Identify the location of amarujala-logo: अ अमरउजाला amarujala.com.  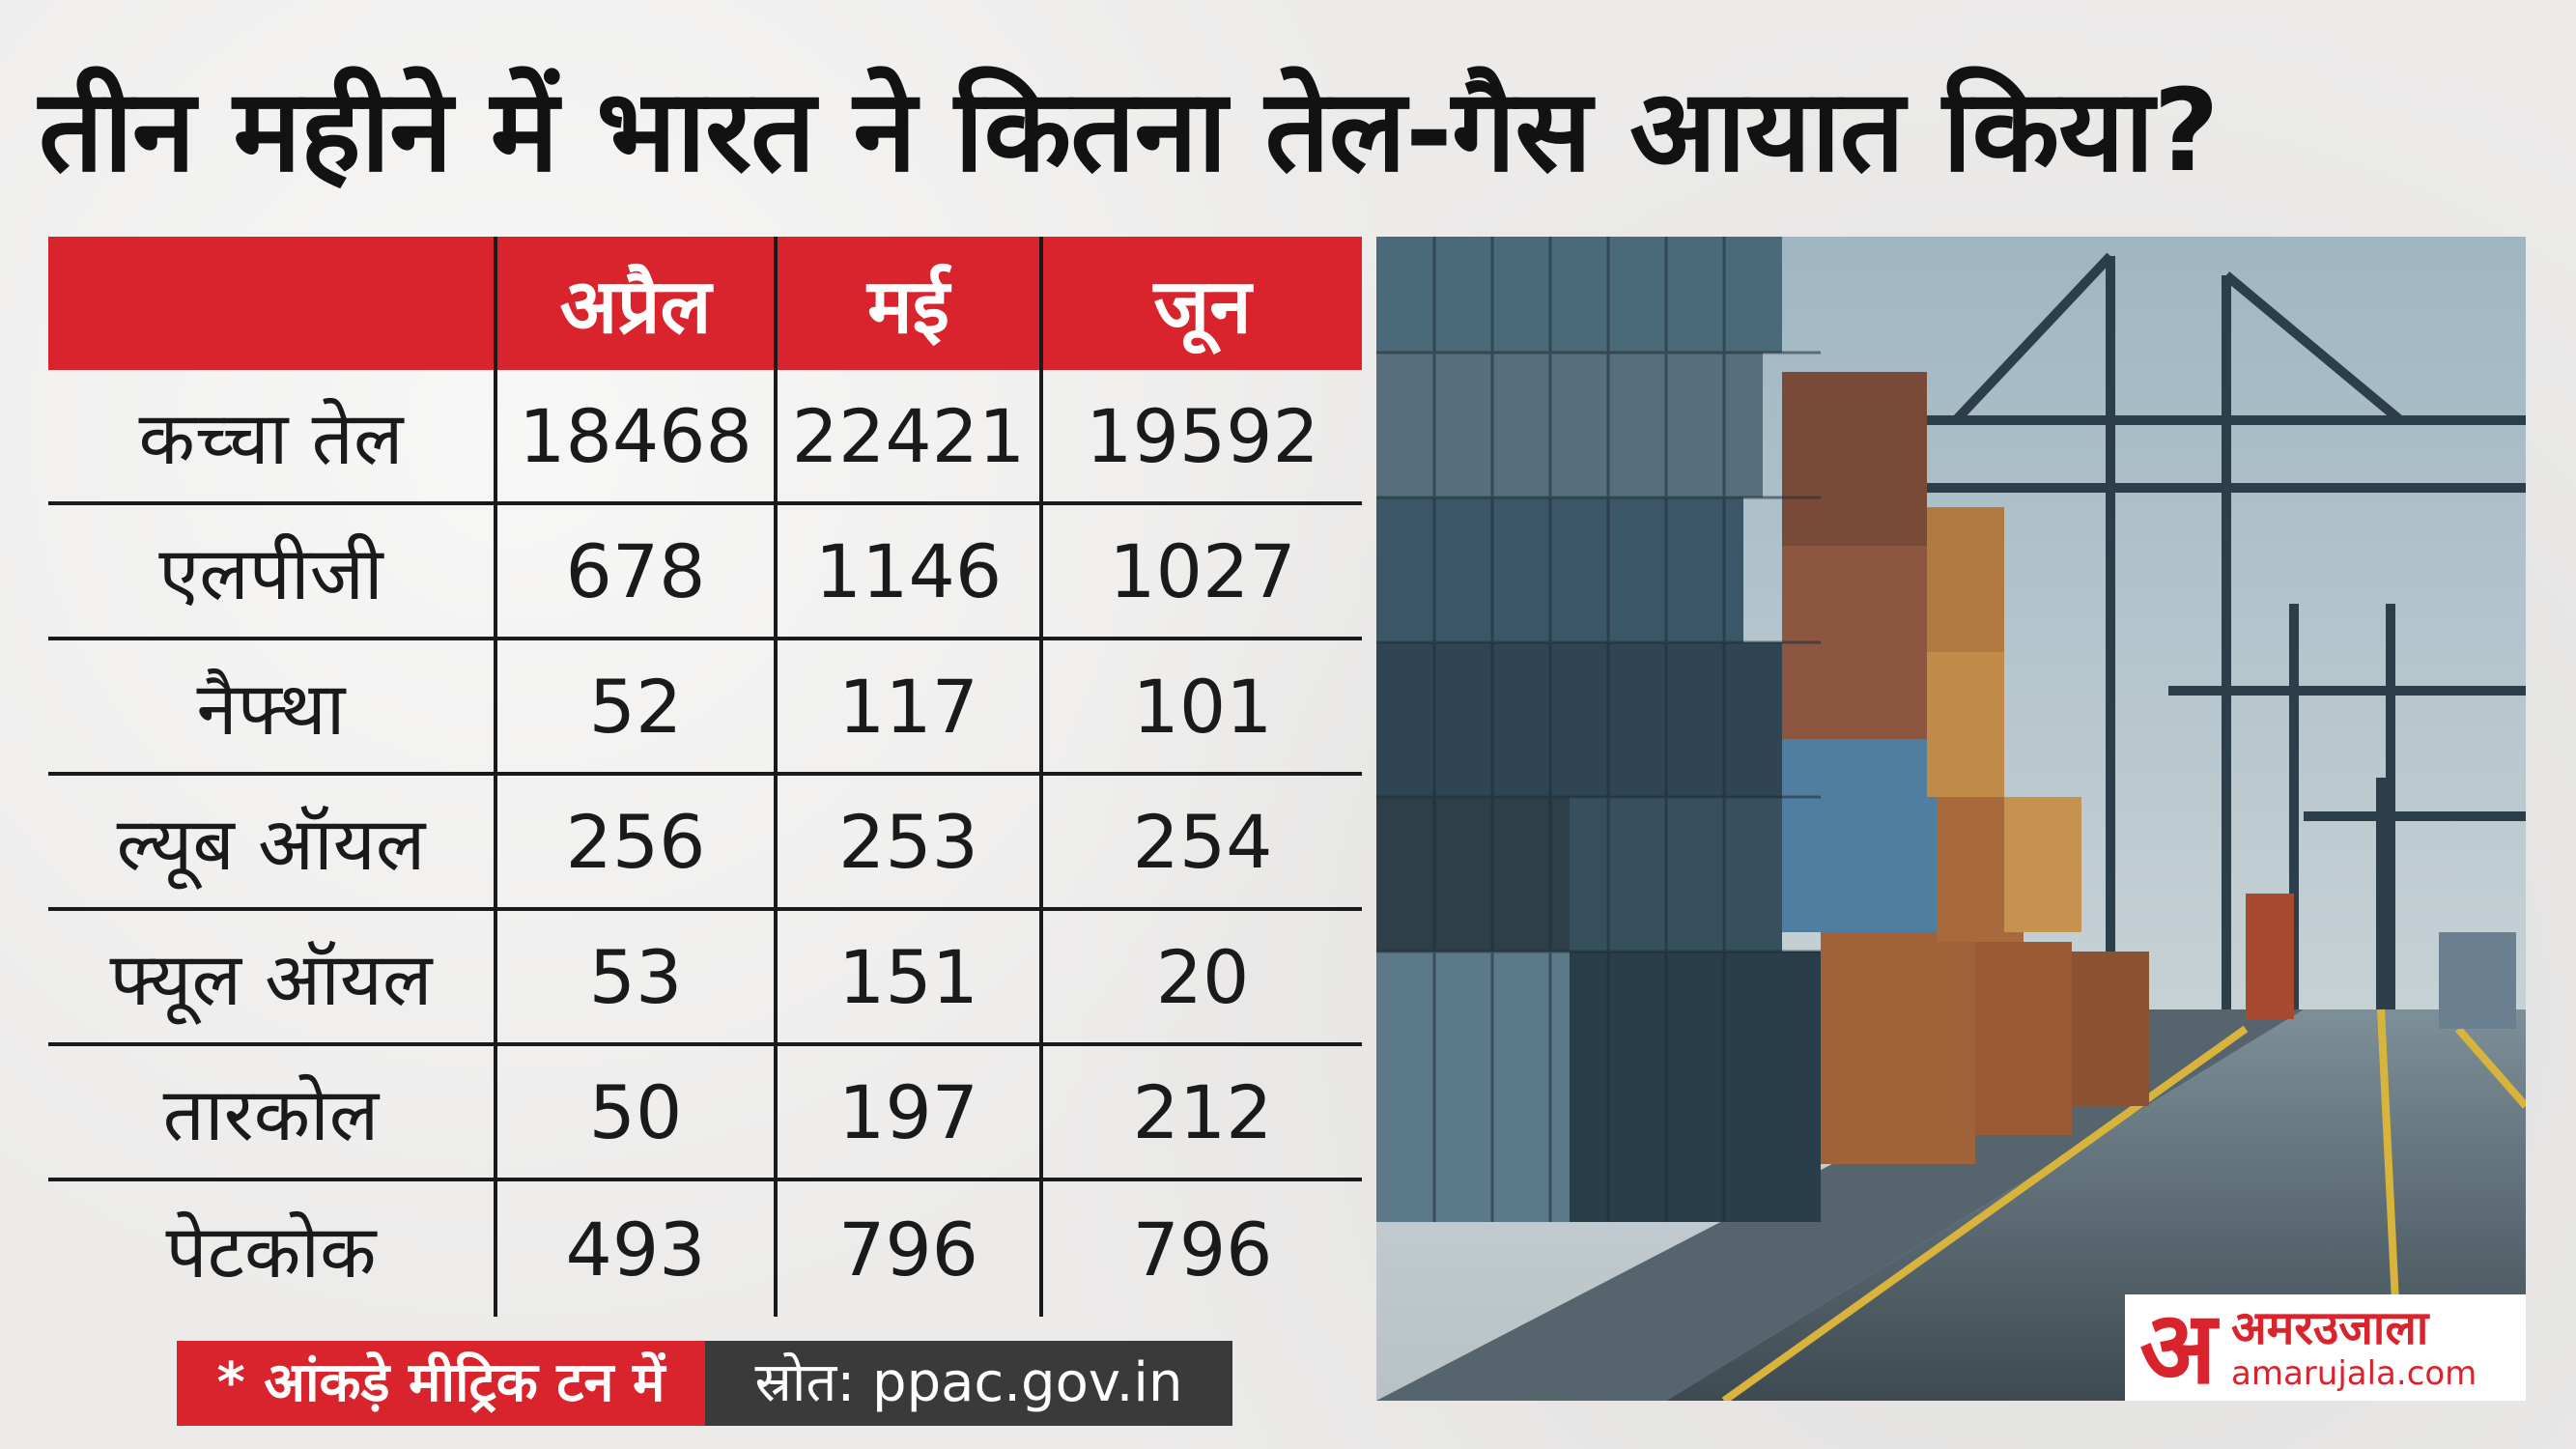
(2325, 1347).